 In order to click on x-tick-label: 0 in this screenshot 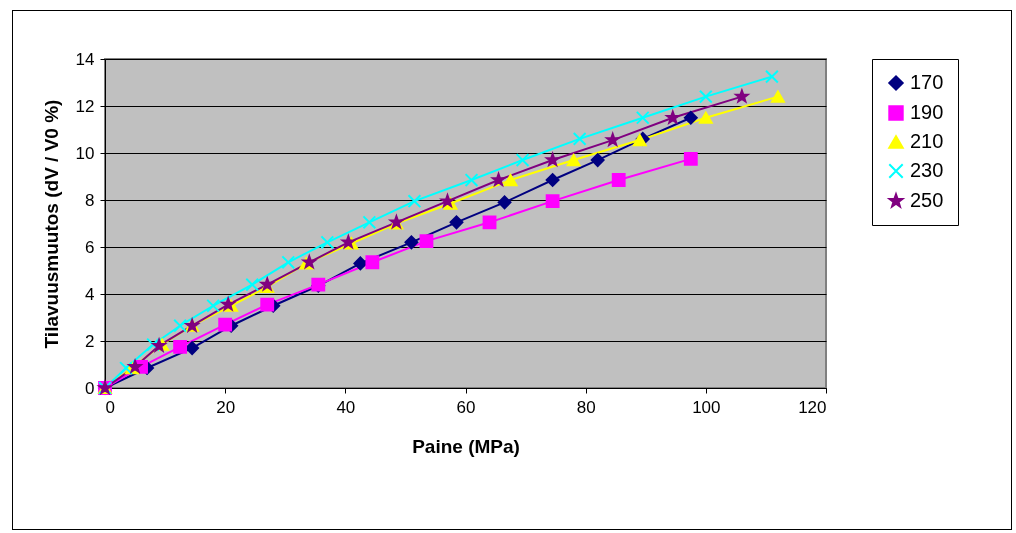, I will do `click(110, 407)`.